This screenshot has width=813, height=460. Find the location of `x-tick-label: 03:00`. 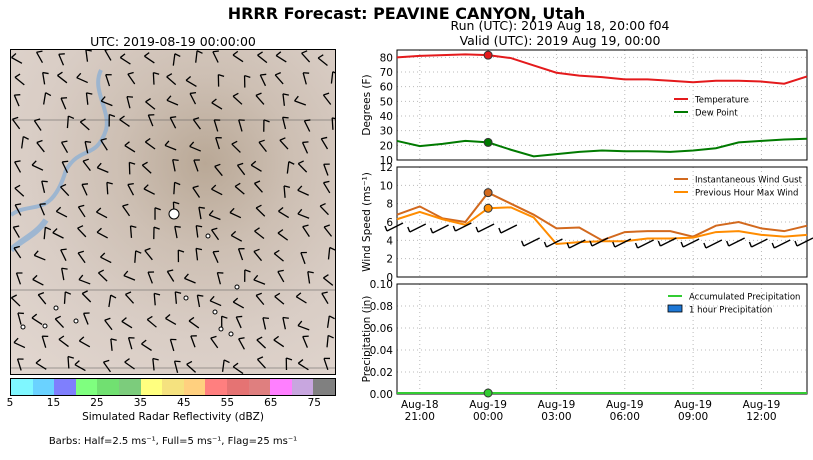

x-tick-label: 03:00 is located at coordinates (556, 417).